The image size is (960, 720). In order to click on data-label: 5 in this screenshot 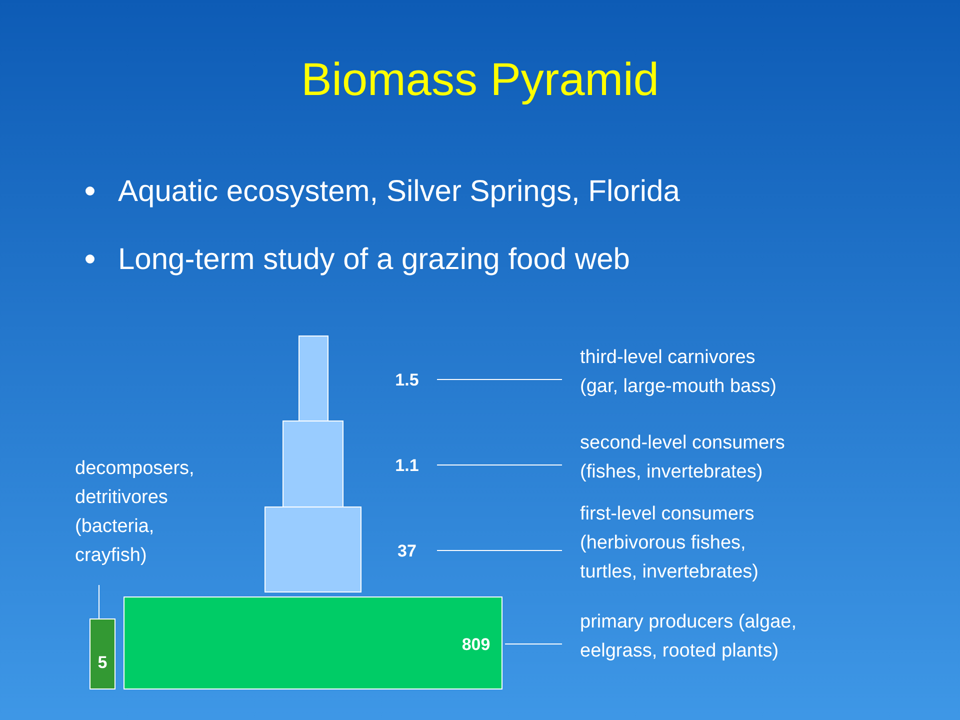, I will do `click(103, 662)`.